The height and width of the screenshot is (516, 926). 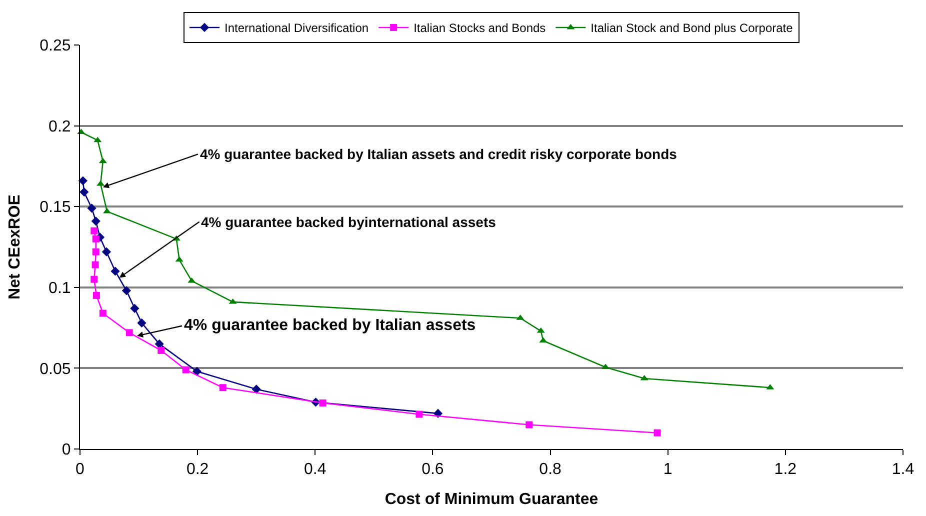 What do you see at coordinates (491, 499) in the screenshot?
I see `x-axis-title: Cost of Minimum Guarantee` at bounding box center [491, 499].